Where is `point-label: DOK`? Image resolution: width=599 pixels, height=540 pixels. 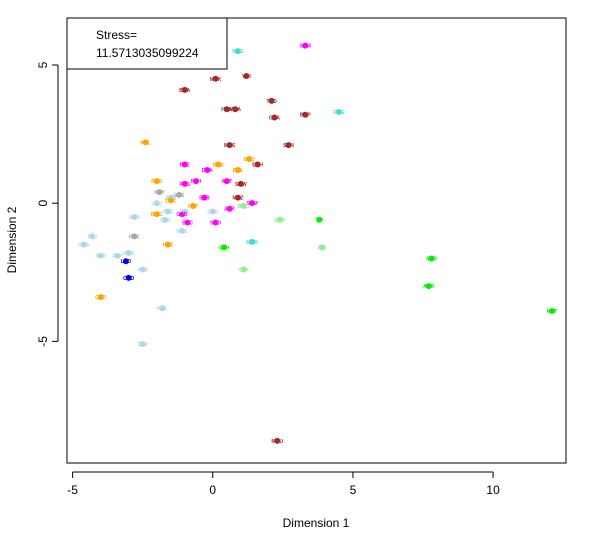
point-label: DOK is located at coordinates (171, 201).